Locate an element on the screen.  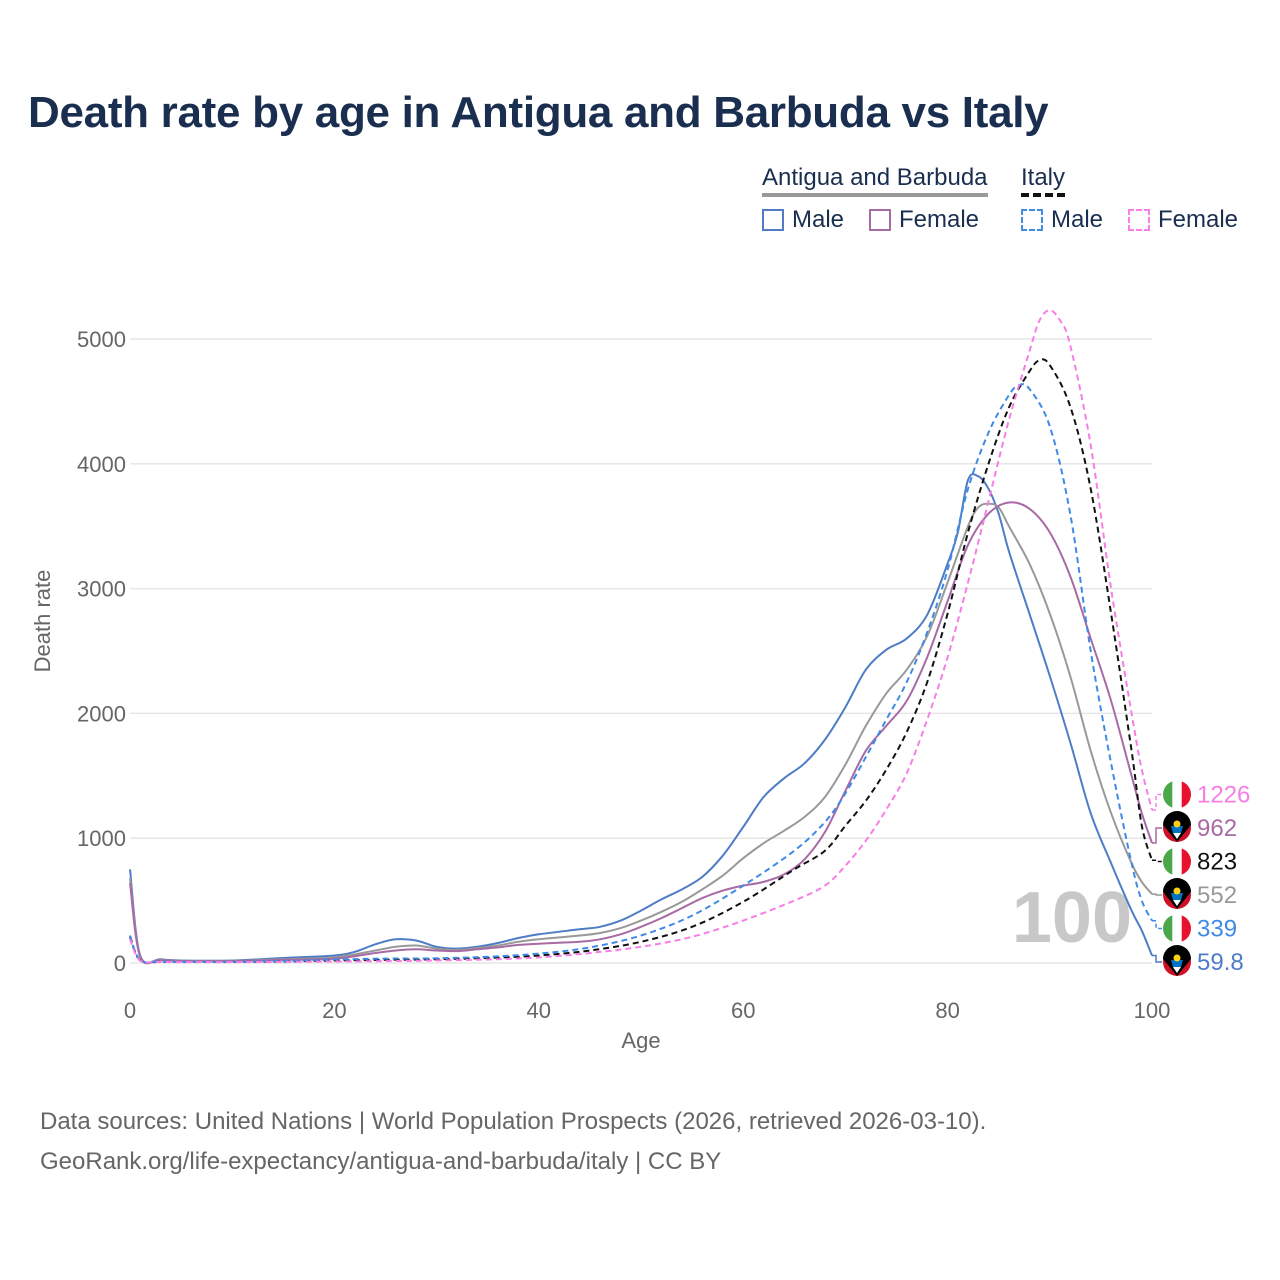
legend-swatch-antigua-female is located at coordinates (880, 220).